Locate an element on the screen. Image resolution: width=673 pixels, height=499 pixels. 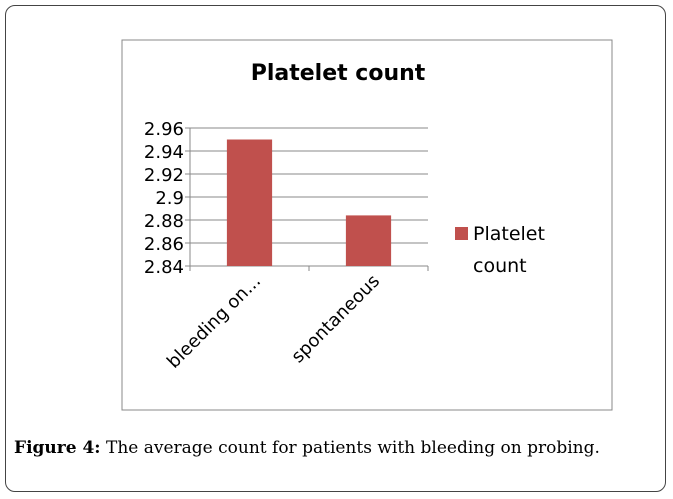
y-tick-label: 2.88 is located at coordinates (164, 221).